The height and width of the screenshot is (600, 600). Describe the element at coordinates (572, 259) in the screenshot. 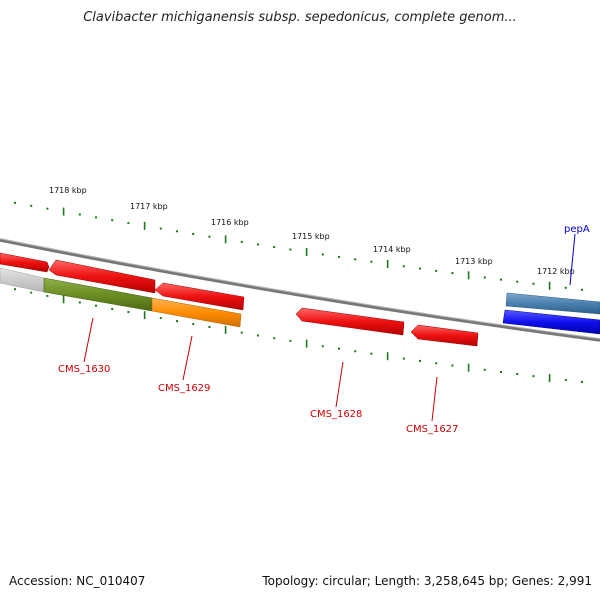

I see `label-line-pepa` at that location.